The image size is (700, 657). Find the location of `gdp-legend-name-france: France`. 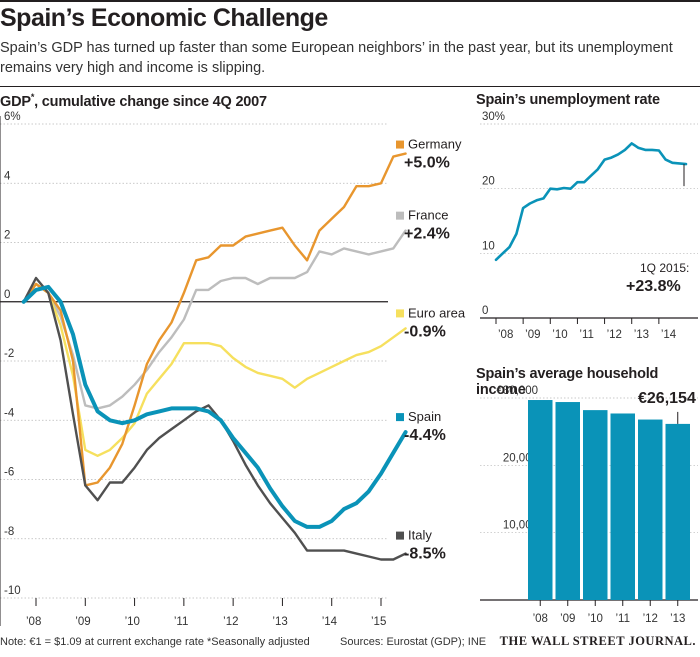

gdp-legend-name-france: France is located at coordinates (428, 215).